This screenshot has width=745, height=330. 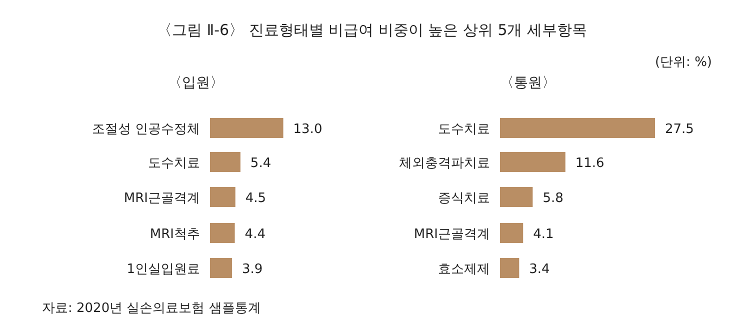 What do you see at coordinates (255, 234) in the screenshot?
I see `data-label: 4.4` at bounding box center [255, 234].